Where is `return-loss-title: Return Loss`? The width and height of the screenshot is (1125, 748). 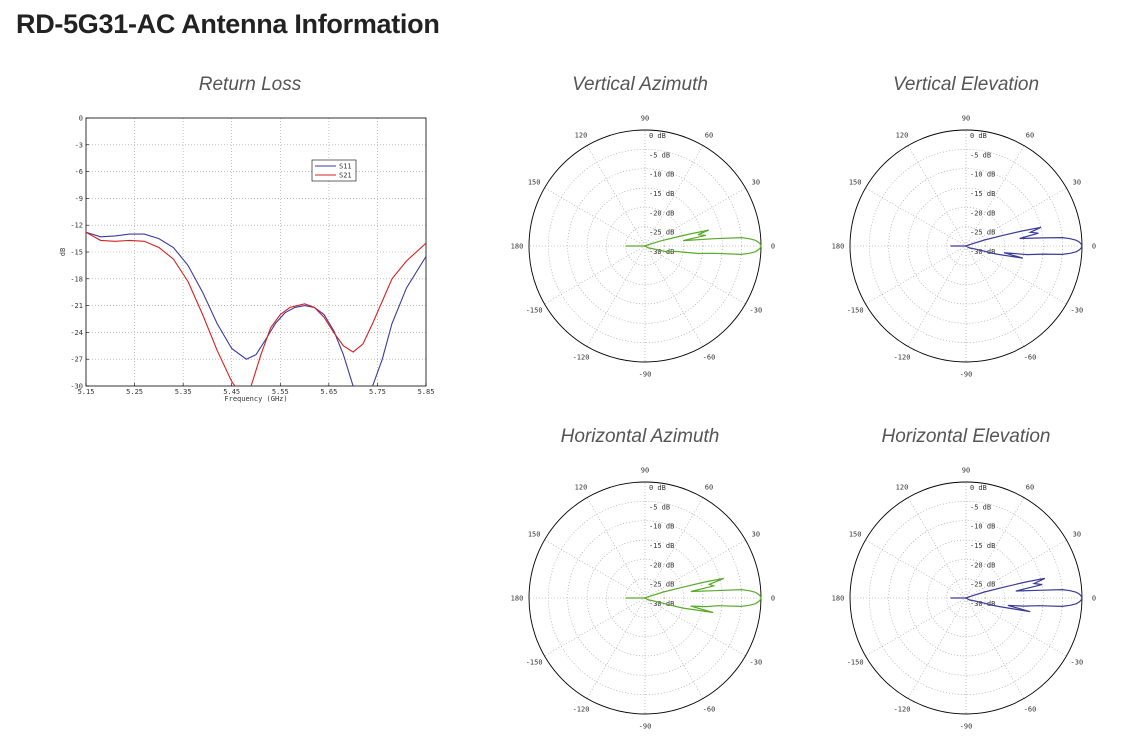 return-loss-title: Return Loss is located at coordinates (250, 84).